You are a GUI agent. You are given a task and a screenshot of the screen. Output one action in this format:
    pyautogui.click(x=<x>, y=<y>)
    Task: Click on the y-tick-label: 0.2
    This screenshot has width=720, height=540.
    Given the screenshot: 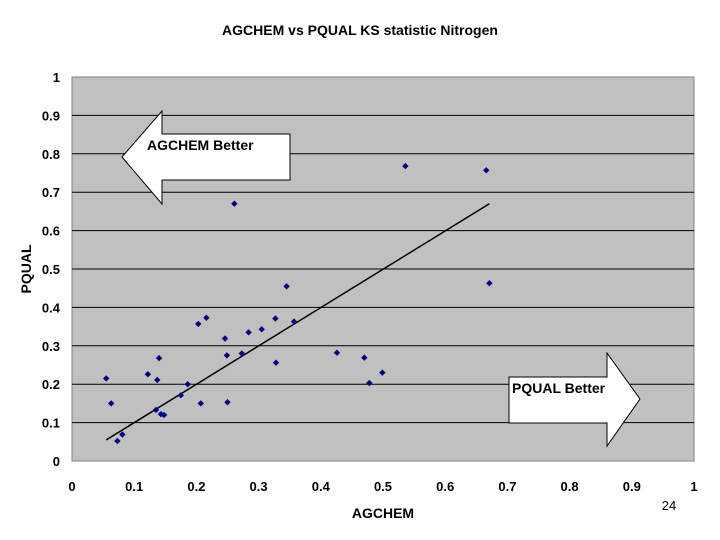 What is the action you would take?
    pyautogui.click(x=51, y=384)
    